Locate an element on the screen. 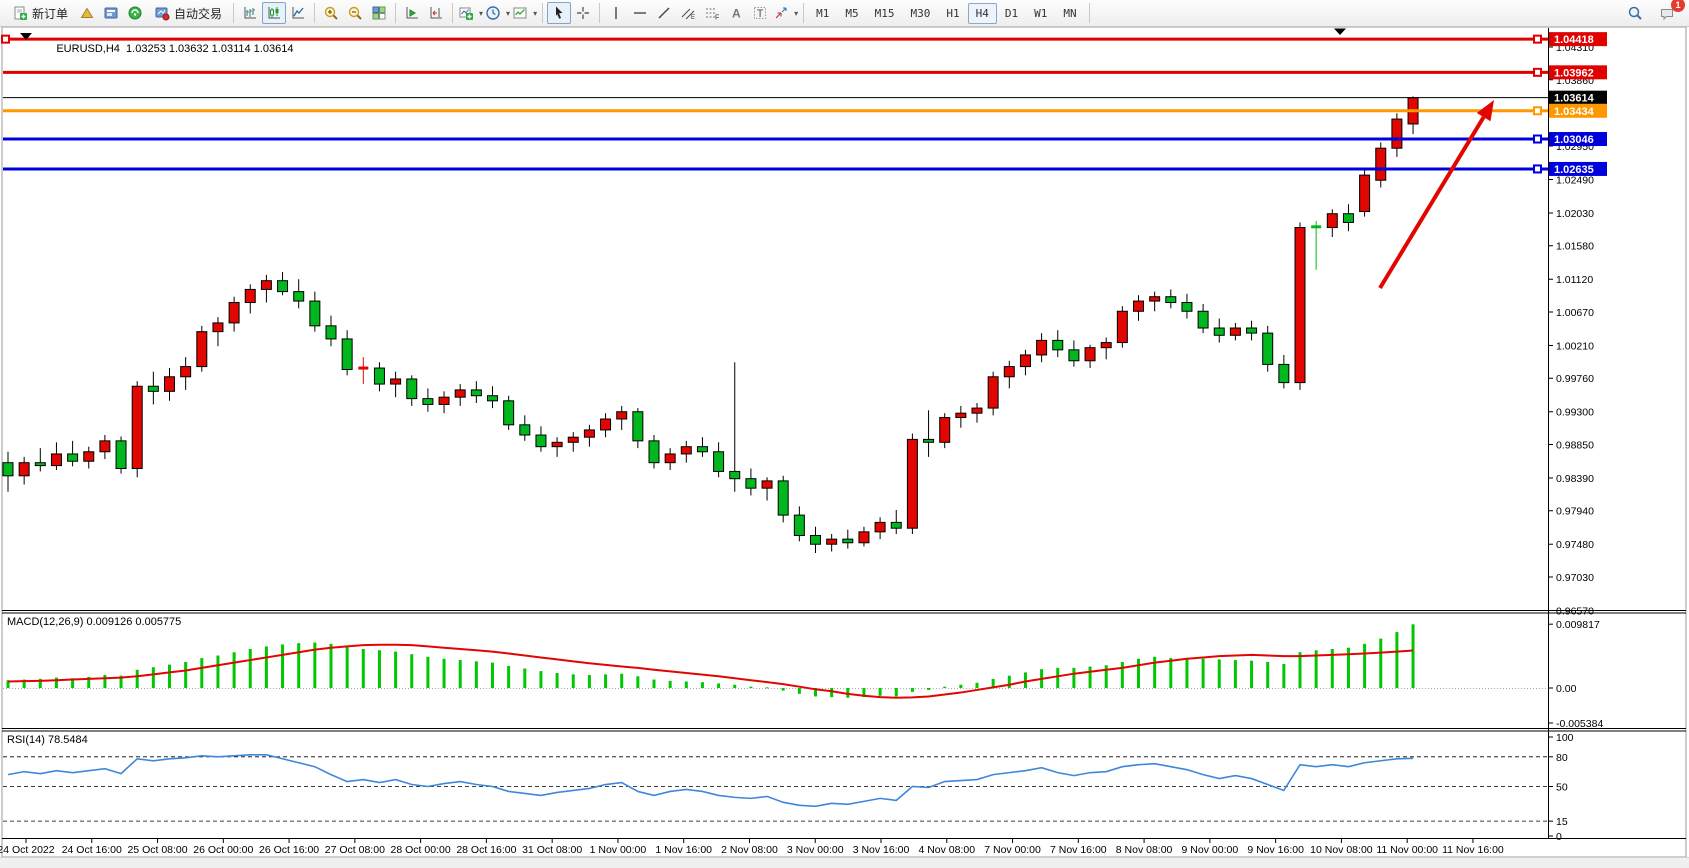  periods-button: ▾ is located at coordinates (497, 13).